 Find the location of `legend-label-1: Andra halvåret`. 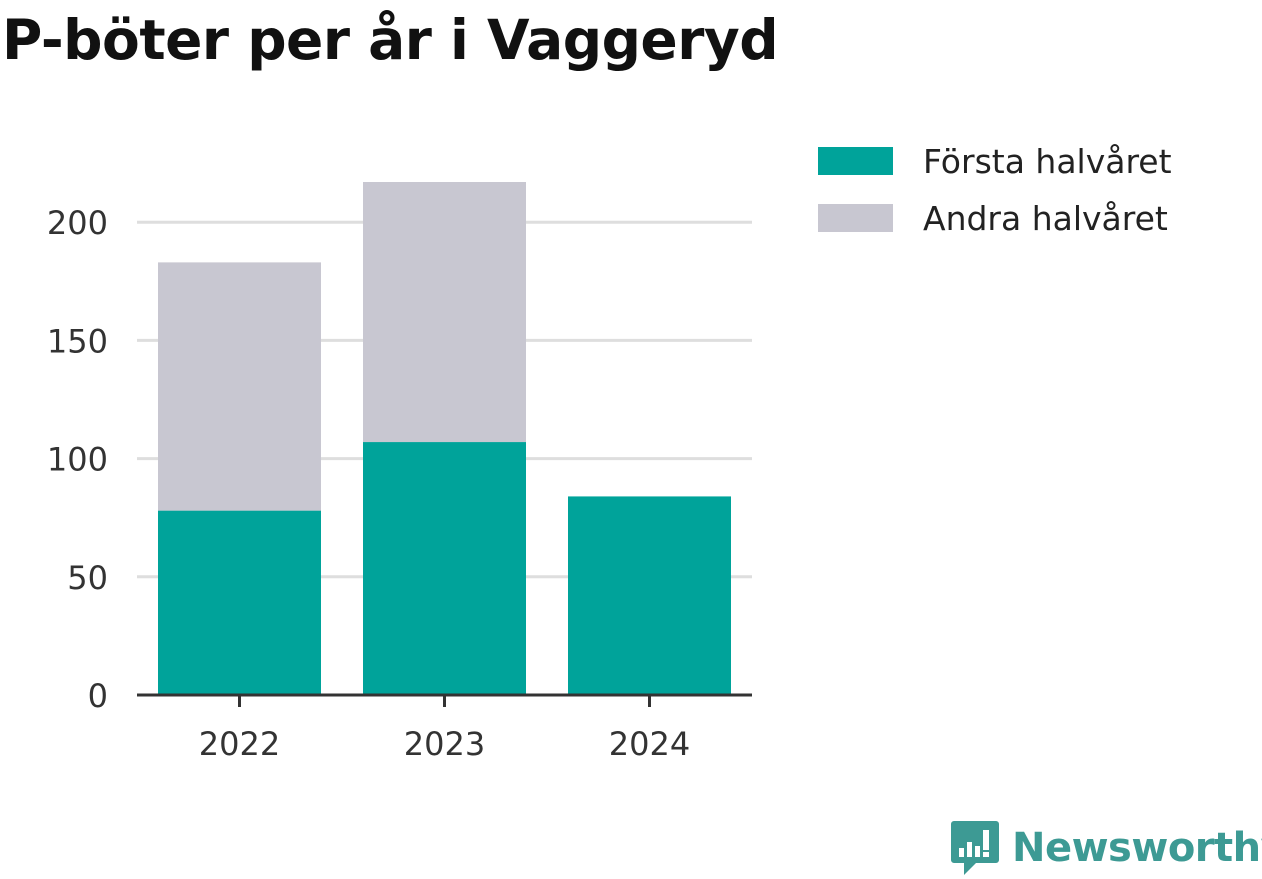

legend-label-1: Andra halvåret is located at coordinates (1045, 218).